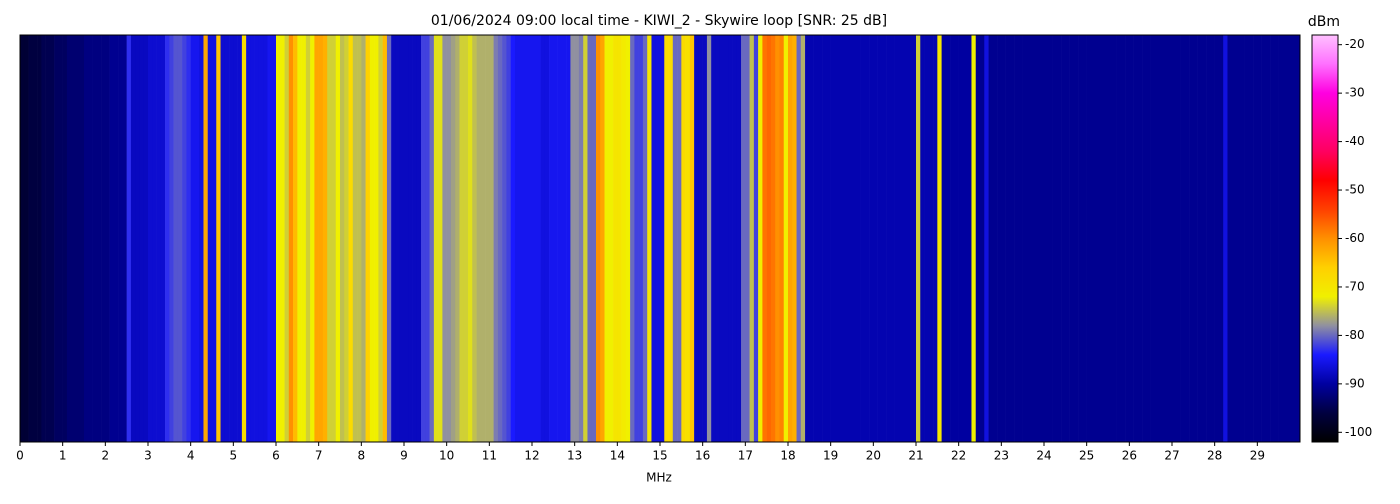 The height and width of the screenshot is (504, 1400). I want to click on x-tick-label: 14, so click(617, 456).